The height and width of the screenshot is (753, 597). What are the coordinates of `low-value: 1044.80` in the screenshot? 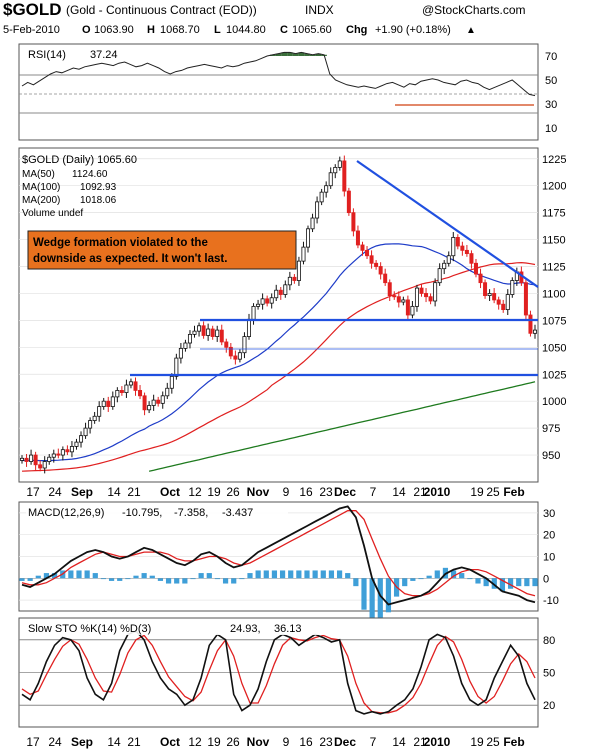 It's located at (246, 30).